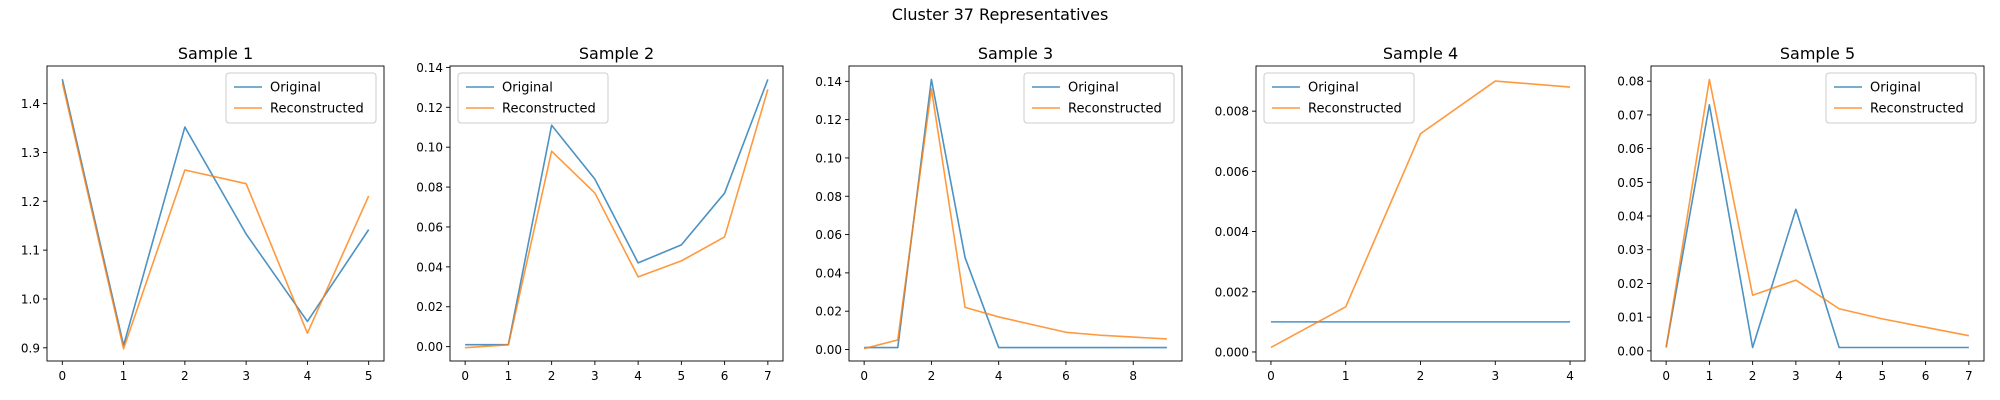 This screenshot has width=2000, height=400. I want to click on figure-title: Cluster 37 Representatives, so click(1000, 14).